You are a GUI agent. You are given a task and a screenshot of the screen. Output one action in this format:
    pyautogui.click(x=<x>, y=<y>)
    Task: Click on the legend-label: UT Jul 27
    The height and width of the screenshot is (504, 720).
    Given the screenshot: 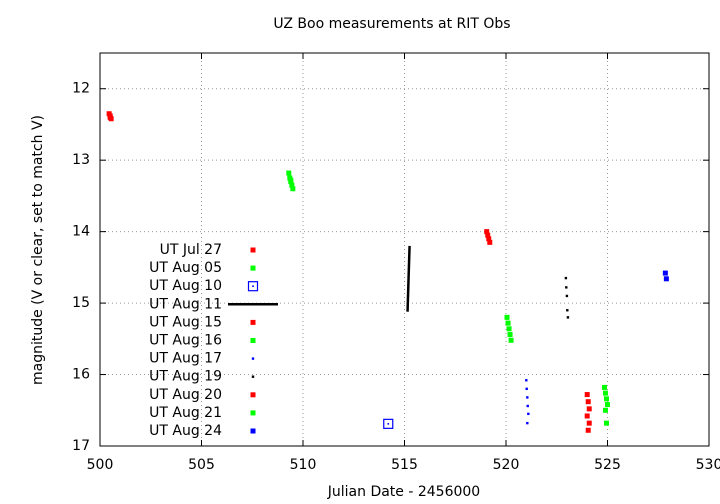 What is the action you would take?
    pyautogui.click(x=191, y=250)
    